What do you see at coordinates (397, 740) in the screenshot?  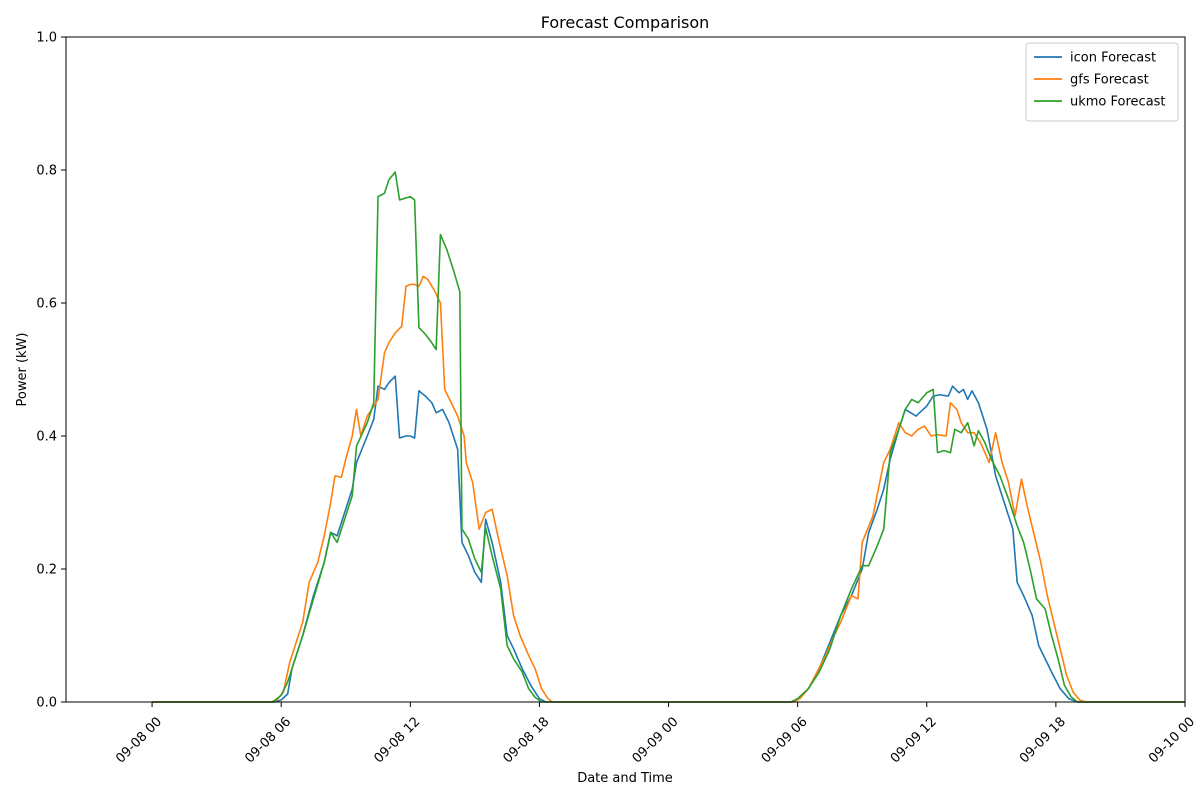 I see `x-tick-label: 09-08 12` at bounding box center [397, 740].